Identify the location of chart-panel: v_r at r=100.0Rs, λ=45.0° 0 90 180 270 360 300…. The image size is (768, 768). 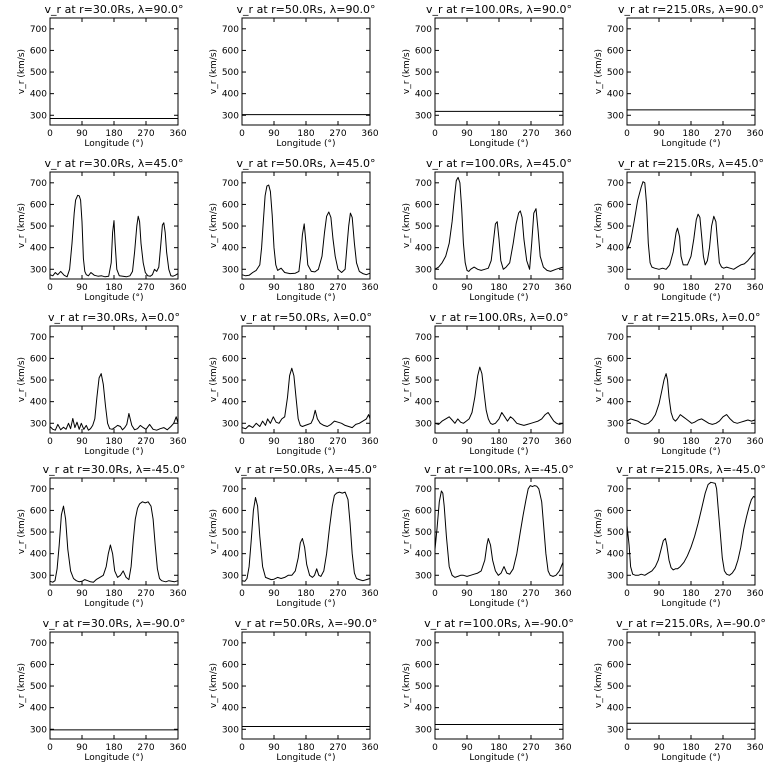
(487, 230).